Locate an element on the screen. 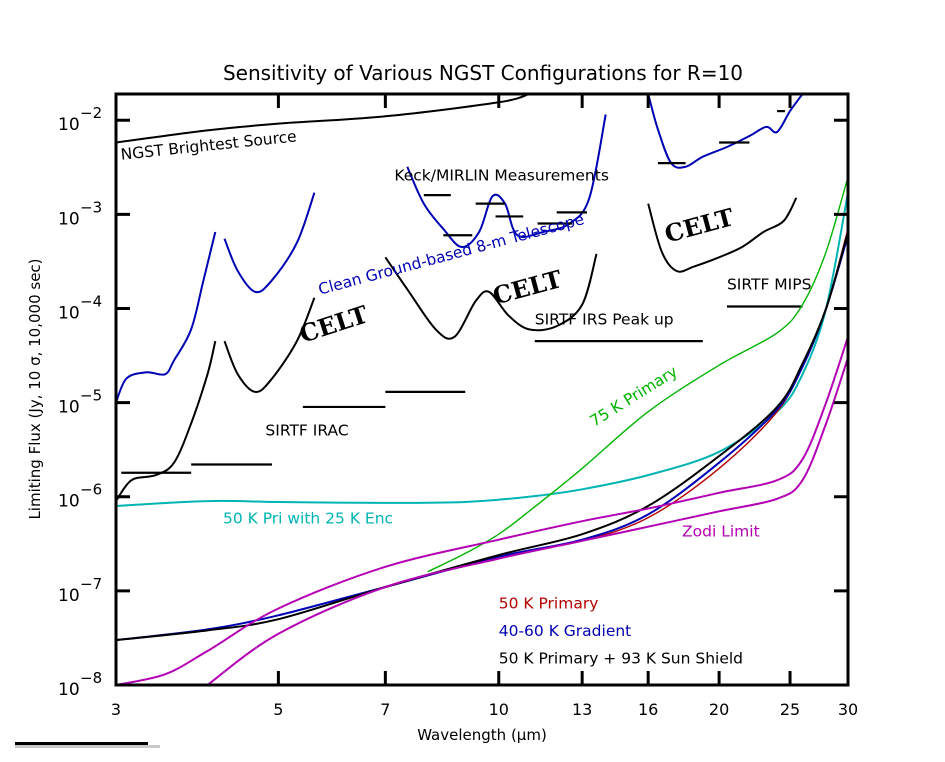 This screenshot has height=762, width=945. series-clean-ground-based-8-m-telescope-l-m-band is located at coordinates (216, 297).